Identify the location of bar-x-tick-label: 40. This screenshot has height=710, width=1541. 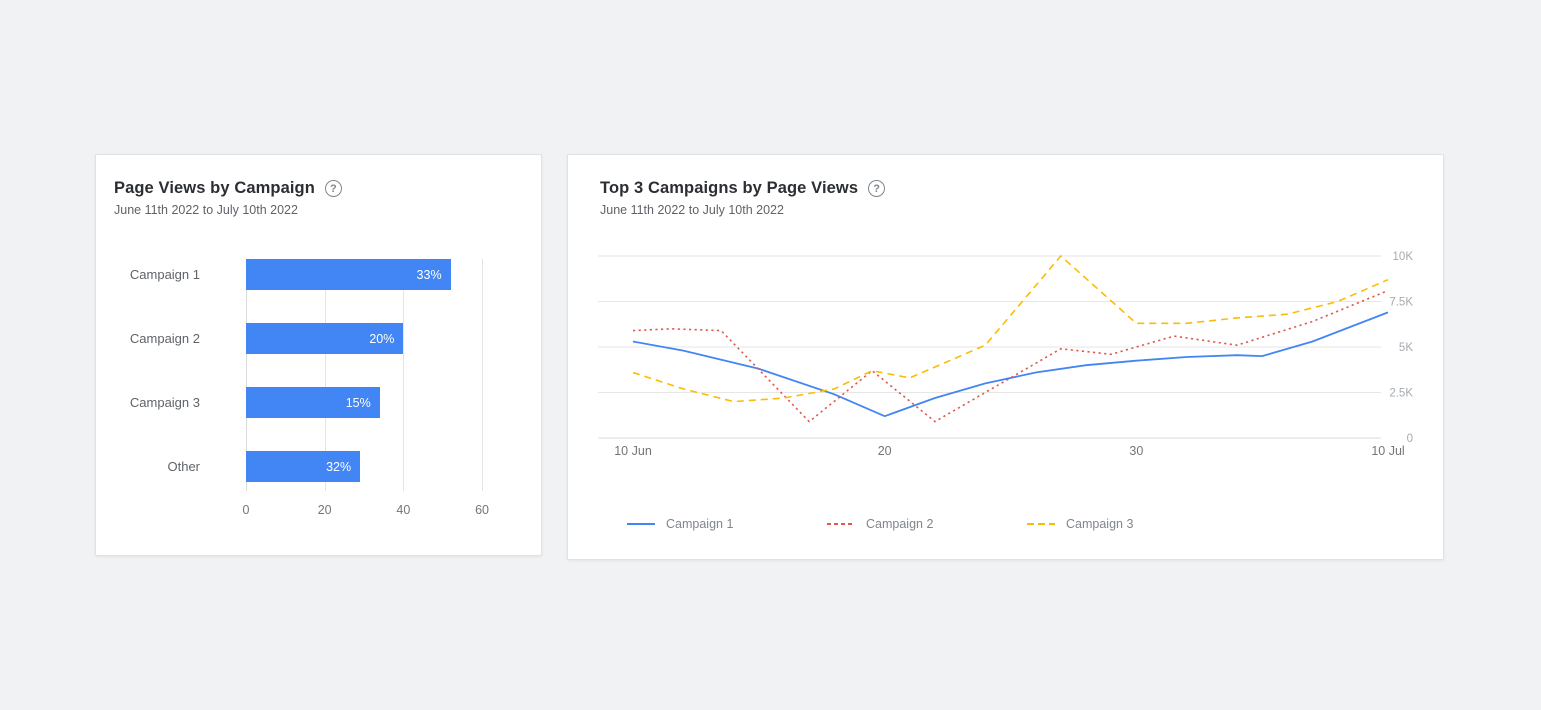
(403, 510).